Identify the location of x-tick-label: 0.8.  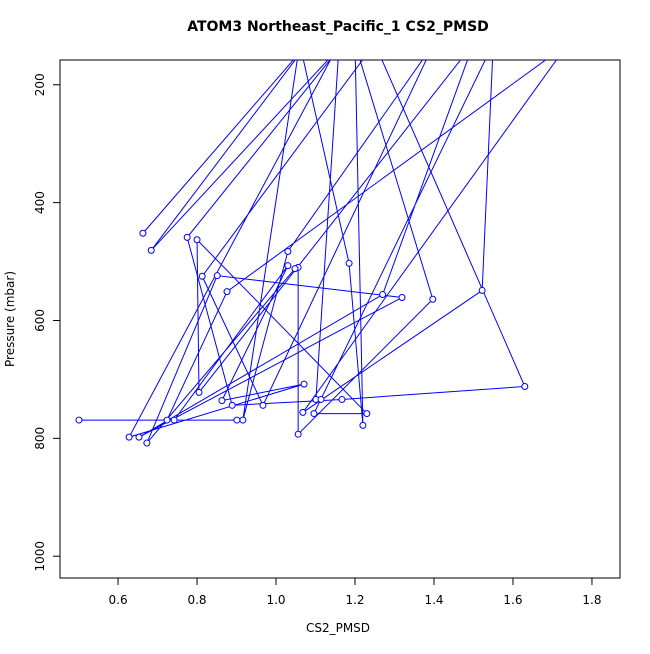
(196, 600).